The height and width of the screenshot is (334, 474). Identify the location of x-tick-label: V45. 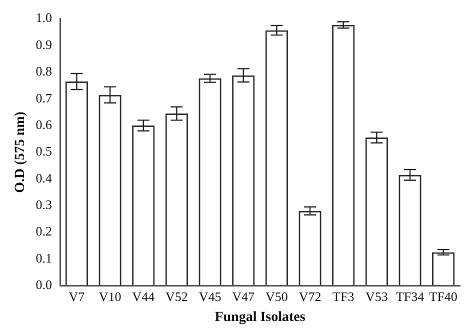
(210, 296).